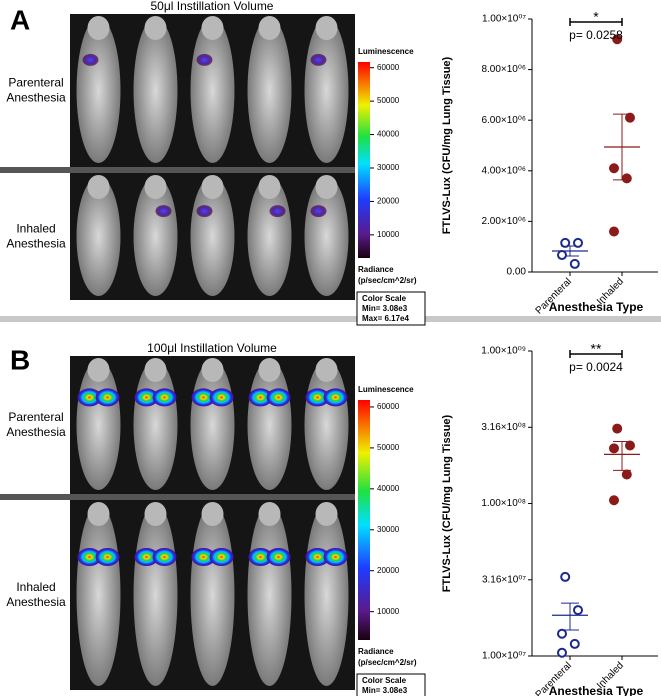 This screenshot has height=696, width=661. I want to click on color-scale-text: Min= 3.08e3, so click(385, 308).